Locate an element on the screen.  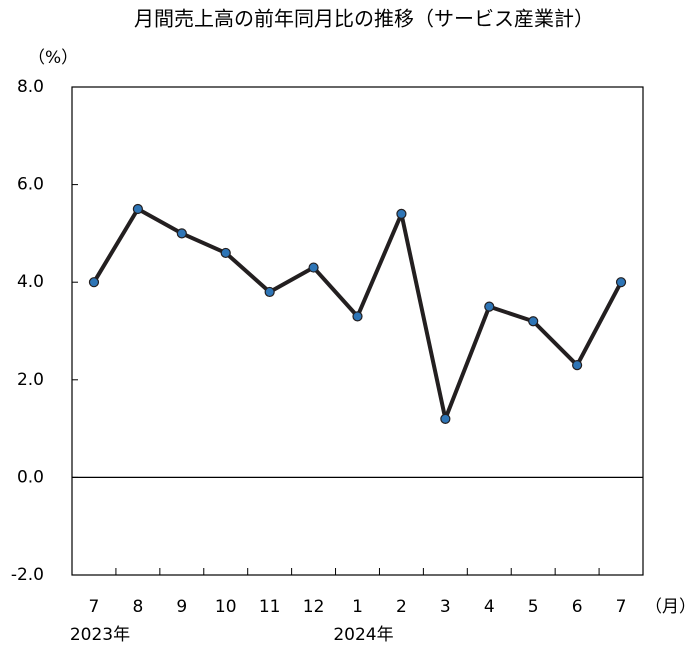
x-tick-label: 10 is located at coordinates (226, 607).